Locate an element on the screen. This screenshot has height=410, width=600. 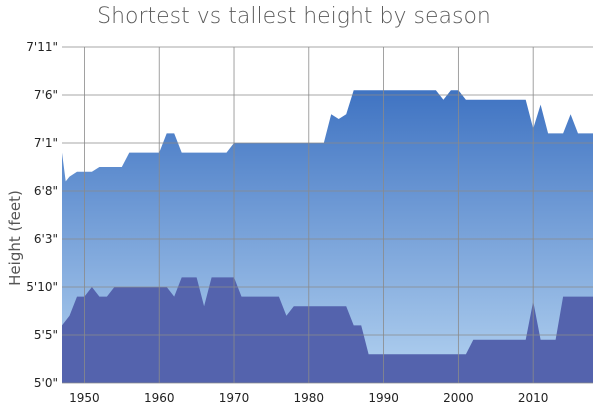
x-tick-label: 2000 is located at coordinates (458, 398).